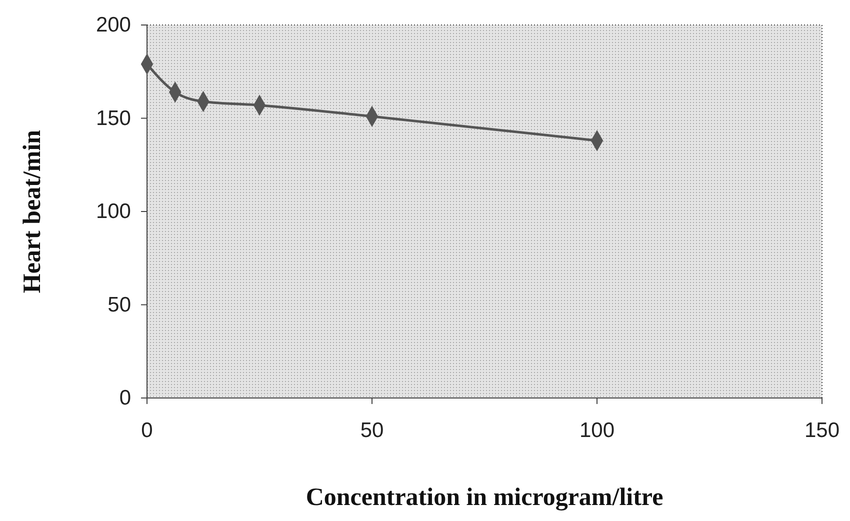 The width and height of the screenshot is (850, 521). Describe the element at coordinates (125, 398) in the screenshot. I see `y-tick-label: 0` at that location.